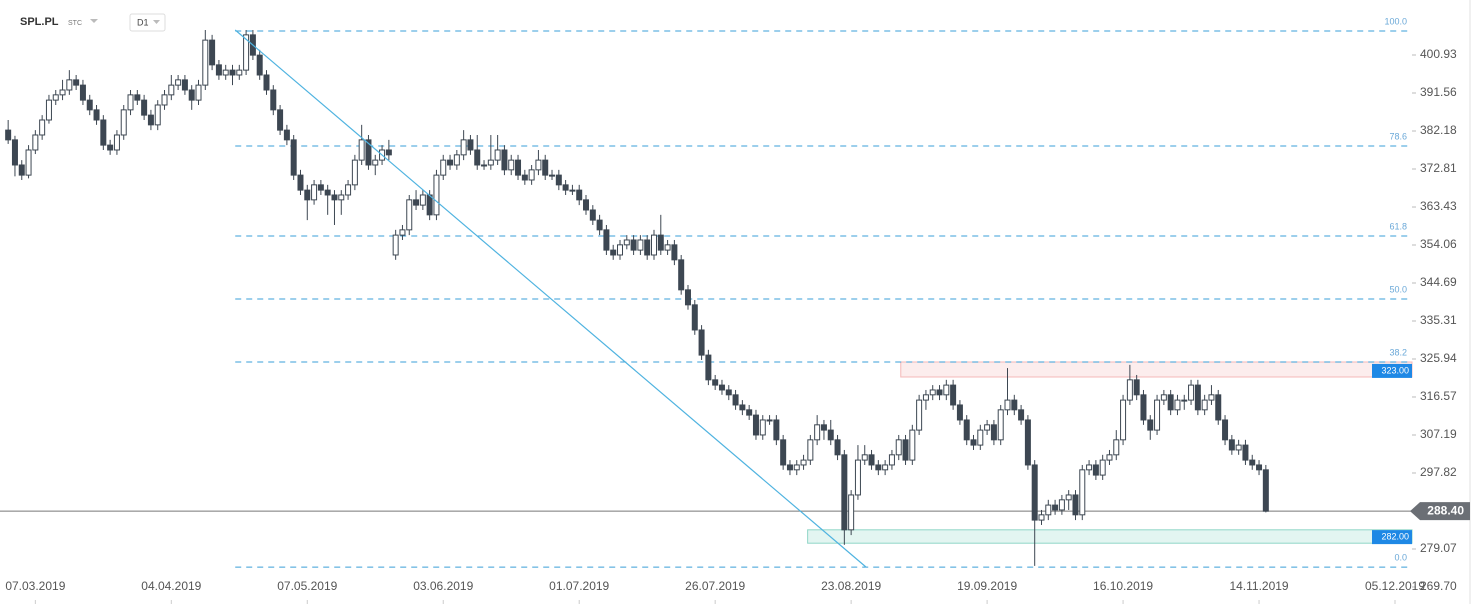 The width and height of the screenshot is (1482, 604). What do you see at coordinates (1438, 358) in the screenshot?
I see `y-tick-label: 325.94` at bounding box center [1438, 358].